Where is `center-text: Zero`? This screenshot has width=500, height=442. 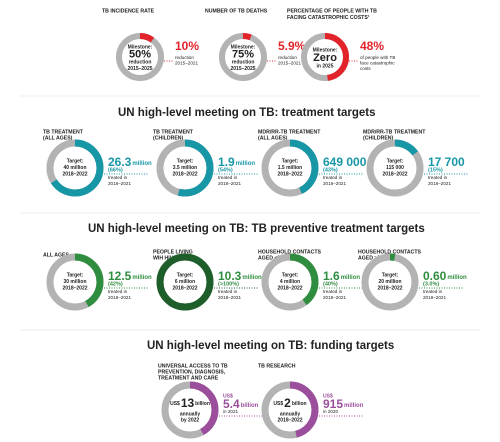 center-text: Zero is located at coordinates (325, 58).